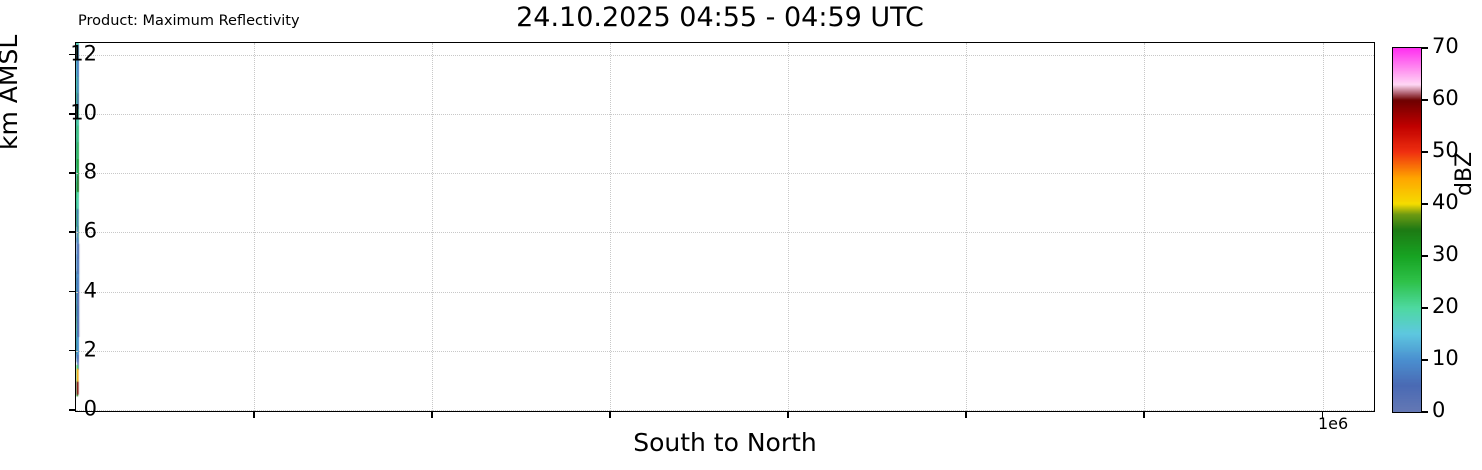  What do you see at coordinates (90, 290) in the screenshot?
I see `y-axis-tick-label: 4` at bounding box center [90, 290].